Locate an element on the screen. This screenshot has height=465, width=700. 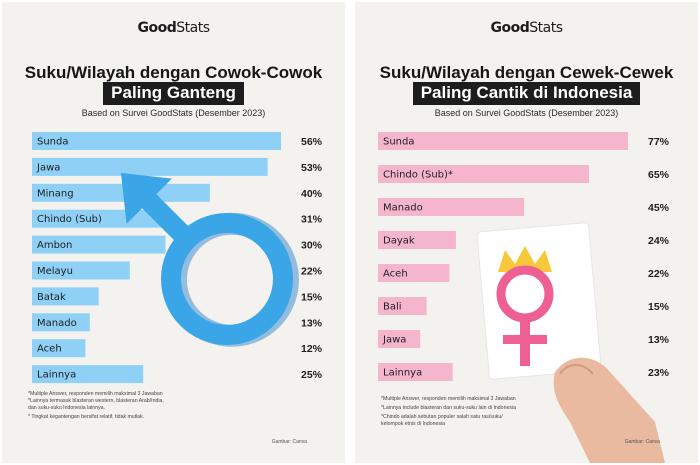
footnote-line: dan suku-suku Indonesia lainnya. is located at coordinates (66, 408).